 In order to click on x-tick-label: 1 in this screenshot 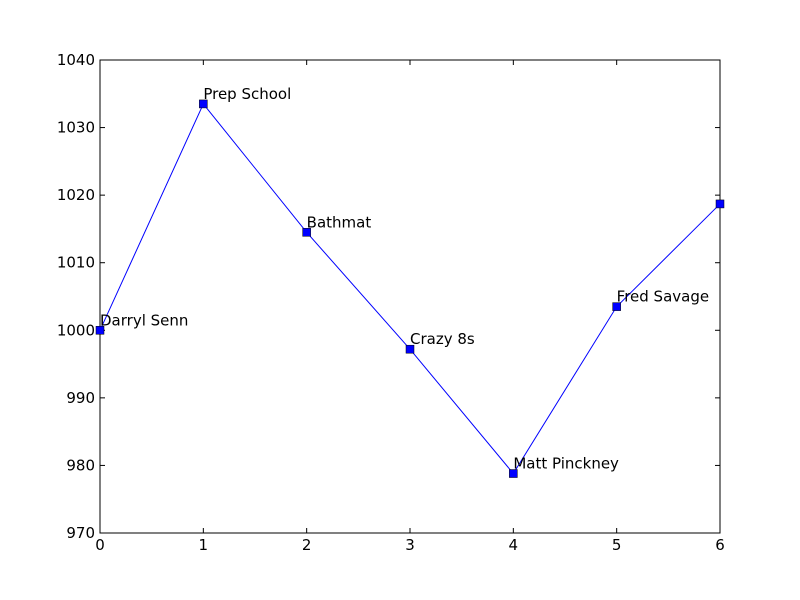, I will do `click(204, 545)`.